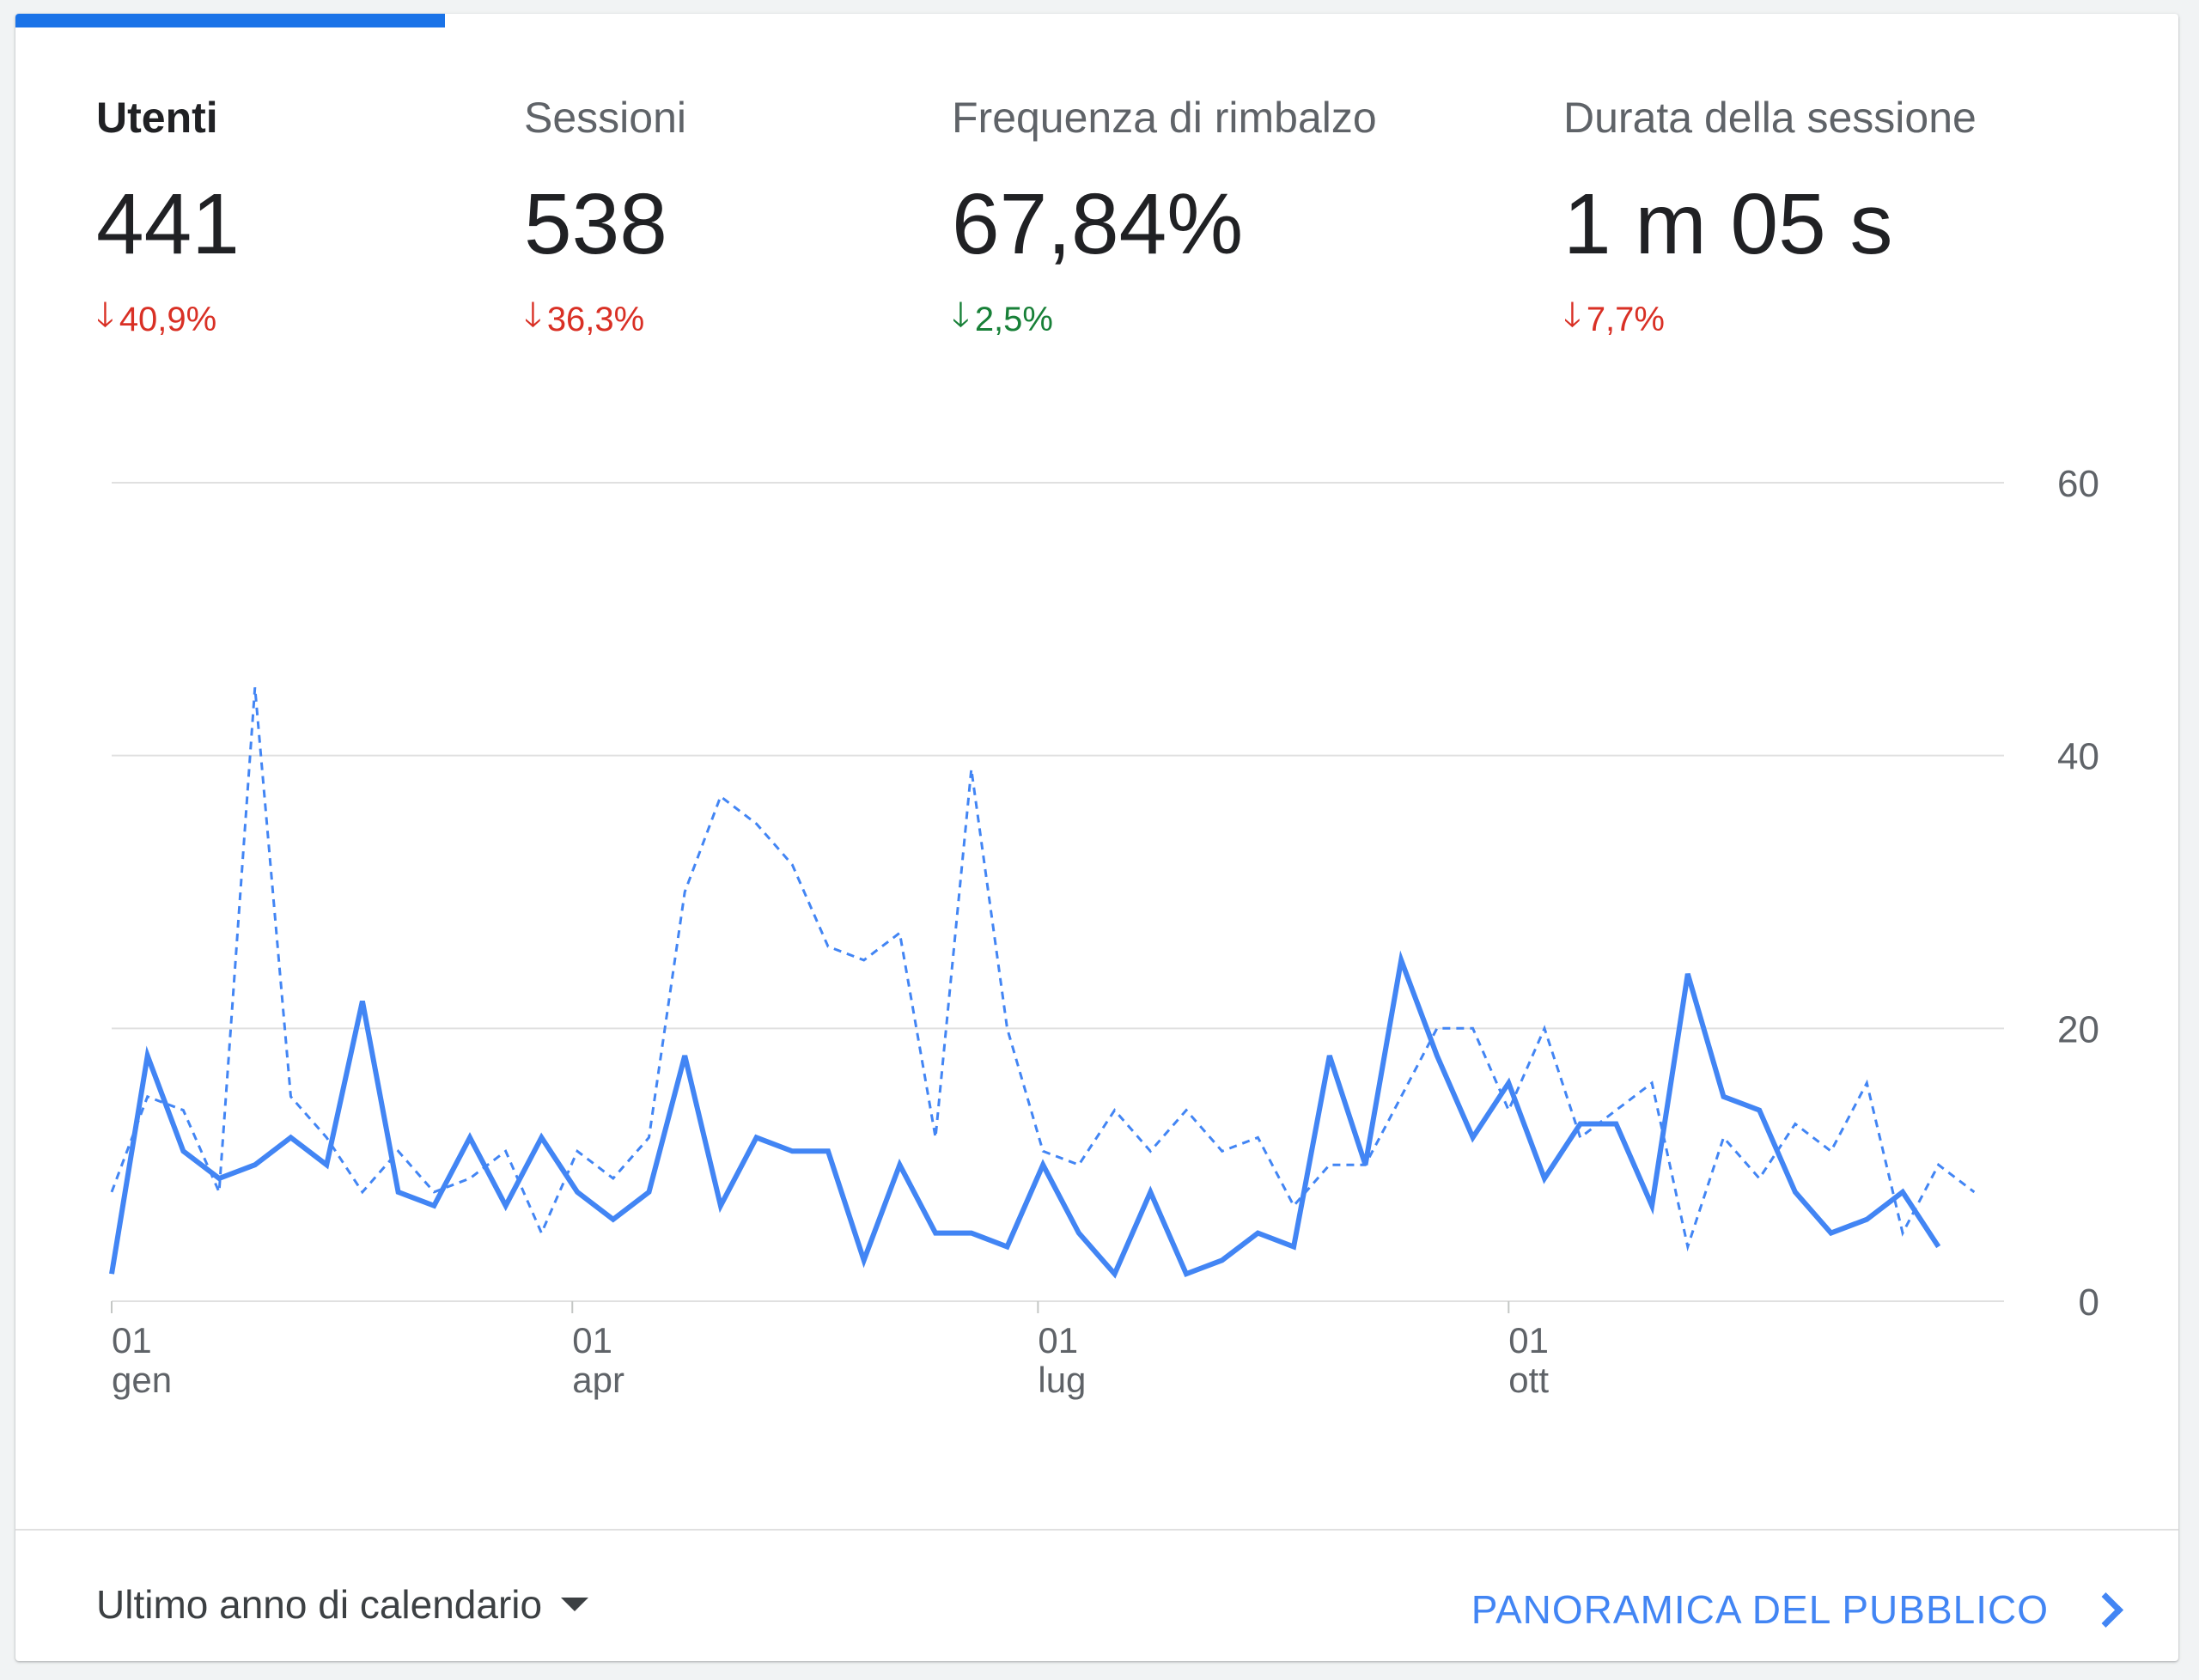 The width and height of the screenshot is (2199, 1680). Describe the element at coordinates (1098, 224) in the screenshot. I see `metric-value: 67,84%` at that location.